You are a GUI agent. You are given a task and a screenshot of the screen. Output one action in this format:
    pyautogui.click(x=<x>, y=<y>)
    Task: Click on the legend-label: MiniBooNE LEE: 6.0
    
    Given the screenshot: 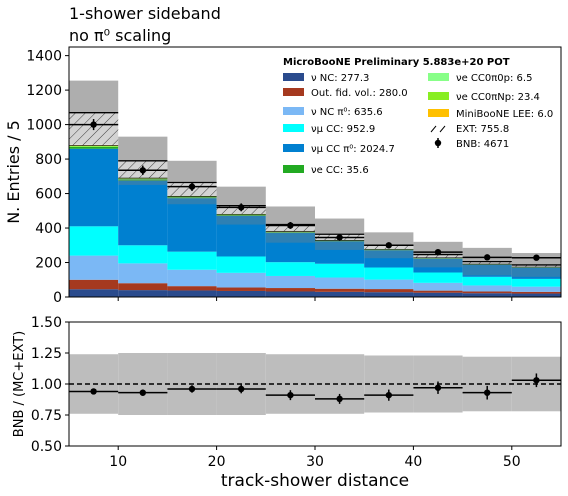 What is the action you would take?
    pyautogui.click(x=504, y=114)
    